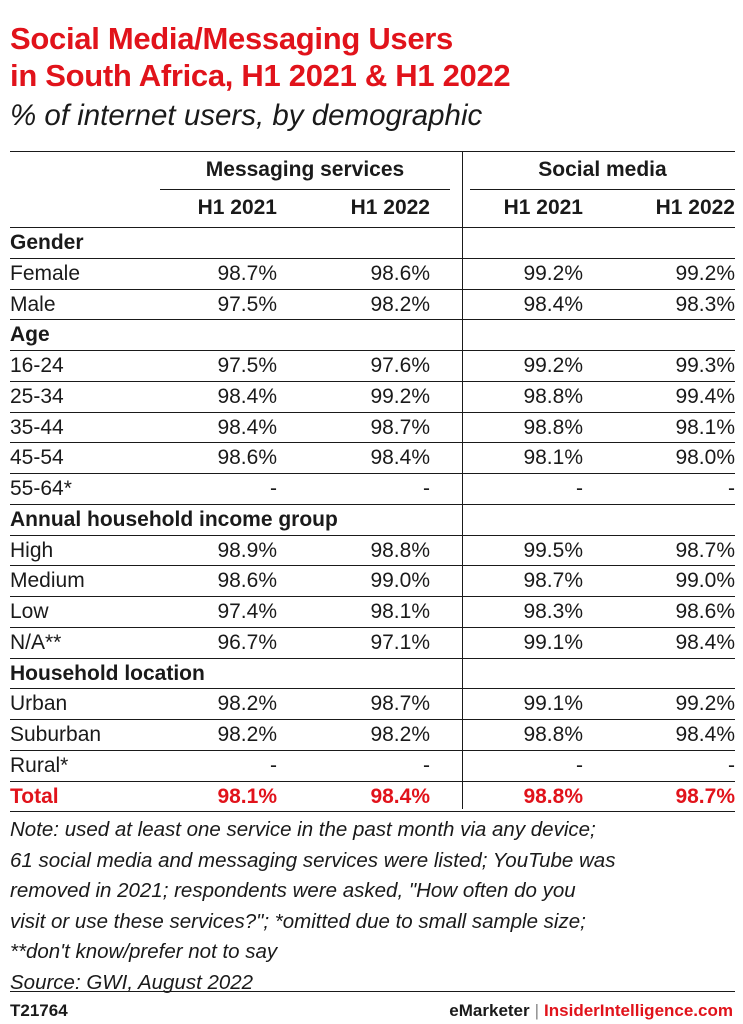 The height and width of the screenshot is (1024, 743). What do you see at coordinates (32, 550) in the screenshot?
I see `table-row-label: High` at bounding box center [32, 550].